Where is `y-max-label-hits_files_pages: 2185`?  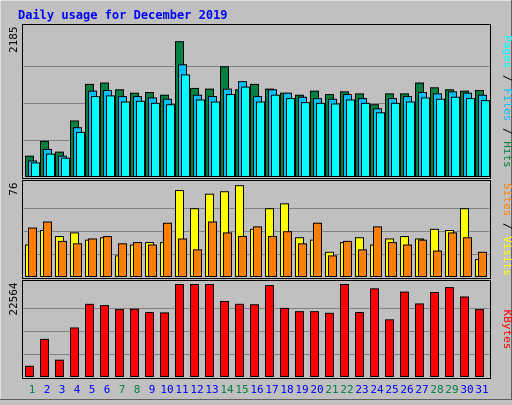 y-max-label-hits_files_pages: 2185 is located at coordinates (13, 40).